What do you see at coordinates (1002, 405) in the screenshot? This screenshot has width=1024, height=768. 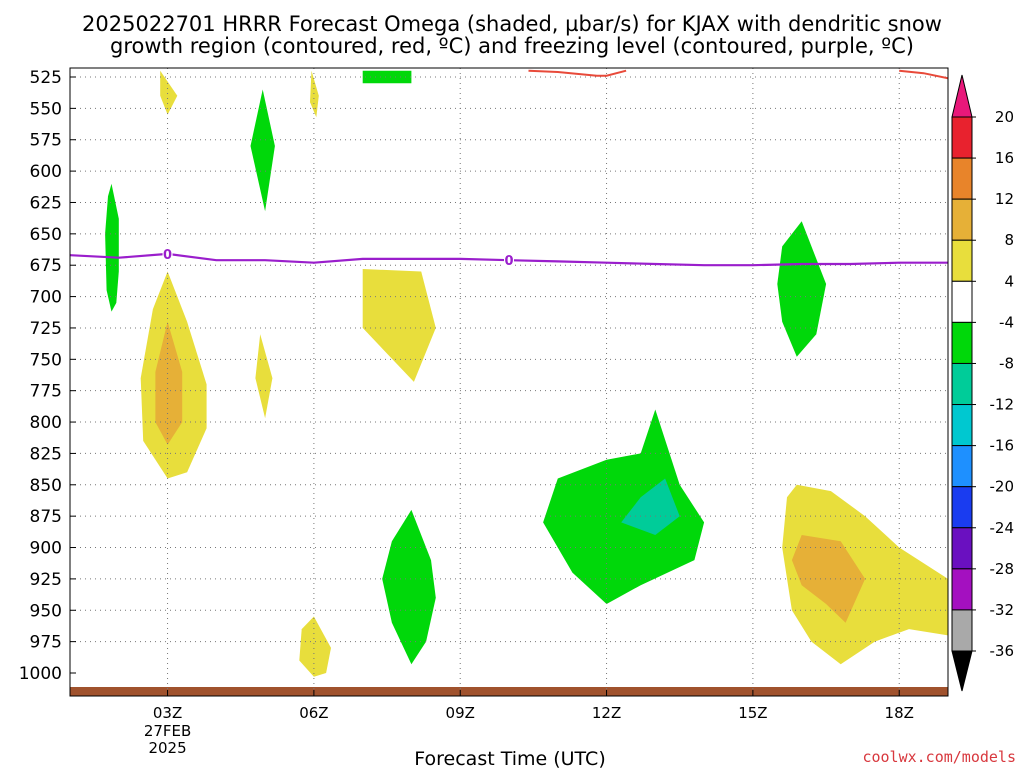 I see `colorbar-label: -12` at bounding box center [1002, 405].